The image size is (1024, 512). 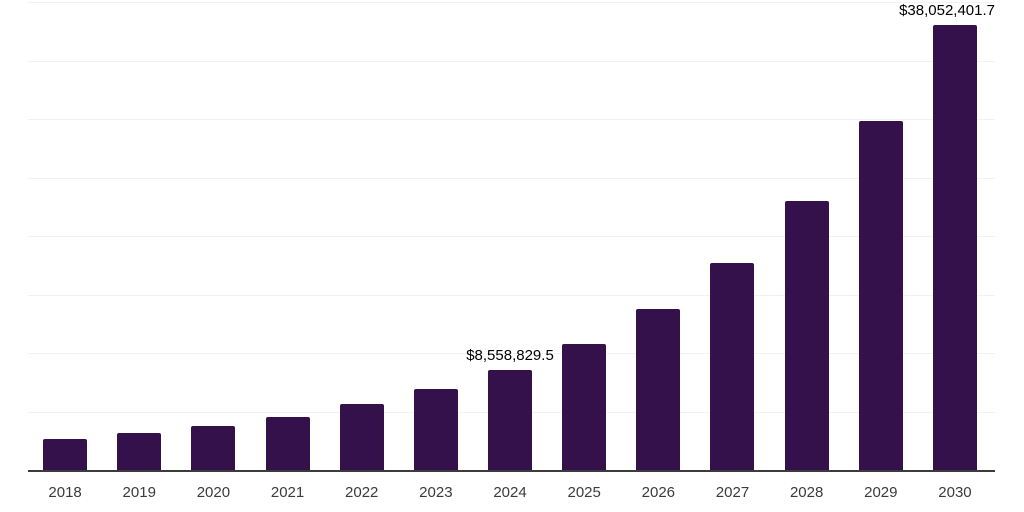 What do you see at coordinates (955, 492) in the screenshot?
I see `x-tick-2030: 2030` at bounding box center [955, 492].